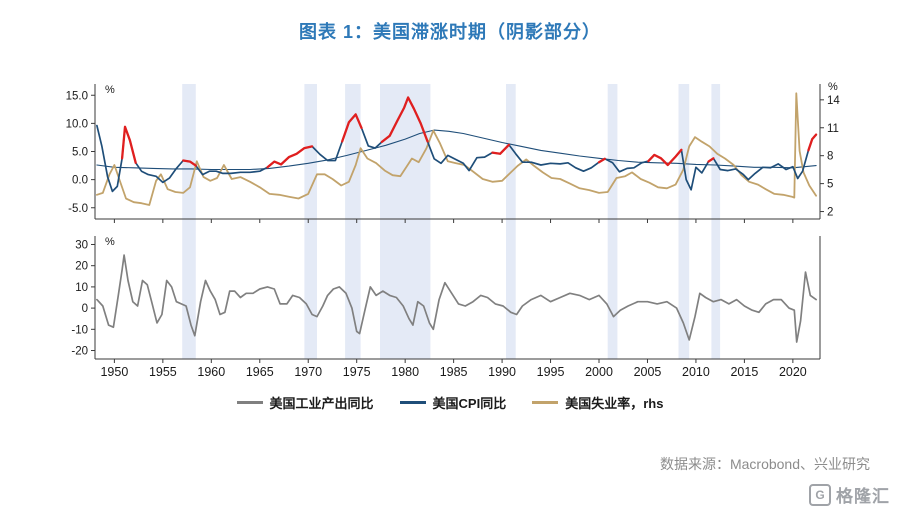 The image size is (900, 515). Describe the element at coordinates (449, 32) in the screenshot. I see `chart-title: 图表 1：美国滞涨时期（阴影部分）` at that location.